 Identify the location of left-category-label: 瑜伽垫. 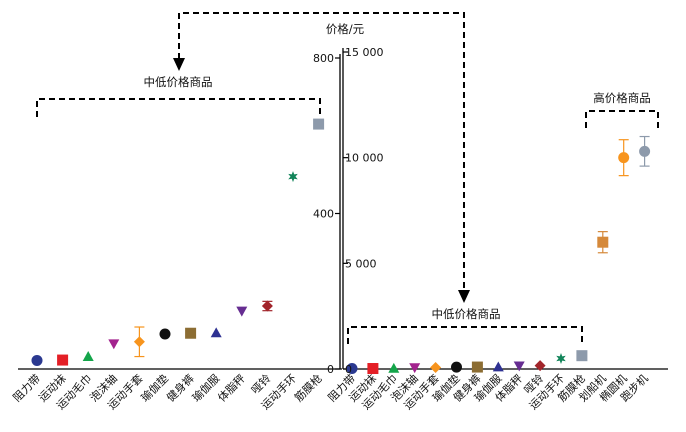
(154, 387).